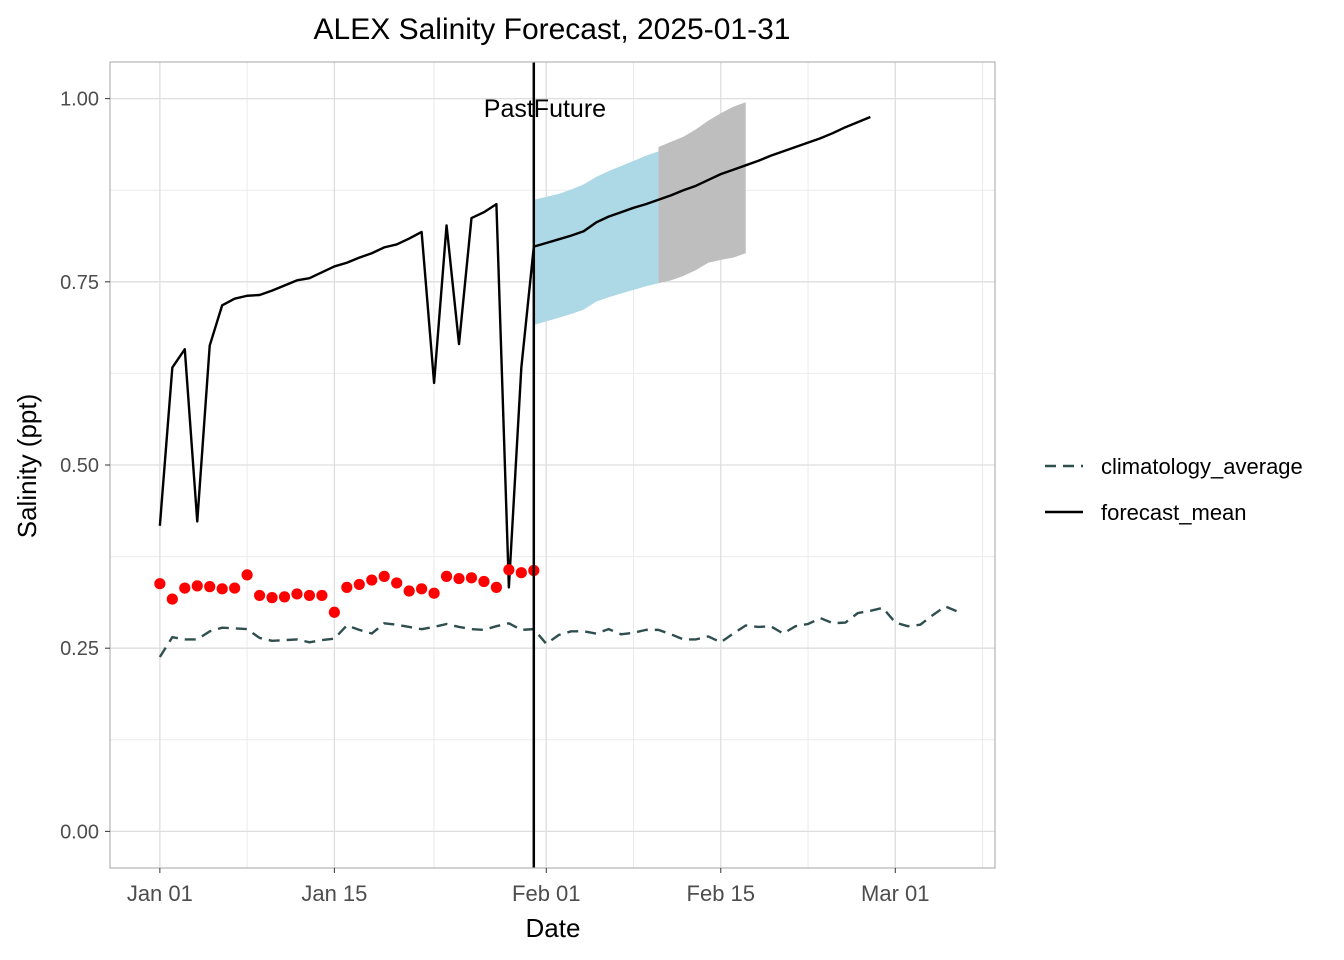 The image size is (1344, 960). I want to click on climatology-average-line, so click(558, 631).